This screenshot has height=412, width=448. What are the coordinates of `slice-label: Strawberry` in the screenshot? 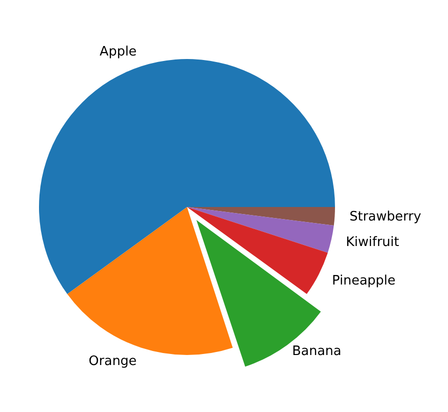 It's located at (385, 217).